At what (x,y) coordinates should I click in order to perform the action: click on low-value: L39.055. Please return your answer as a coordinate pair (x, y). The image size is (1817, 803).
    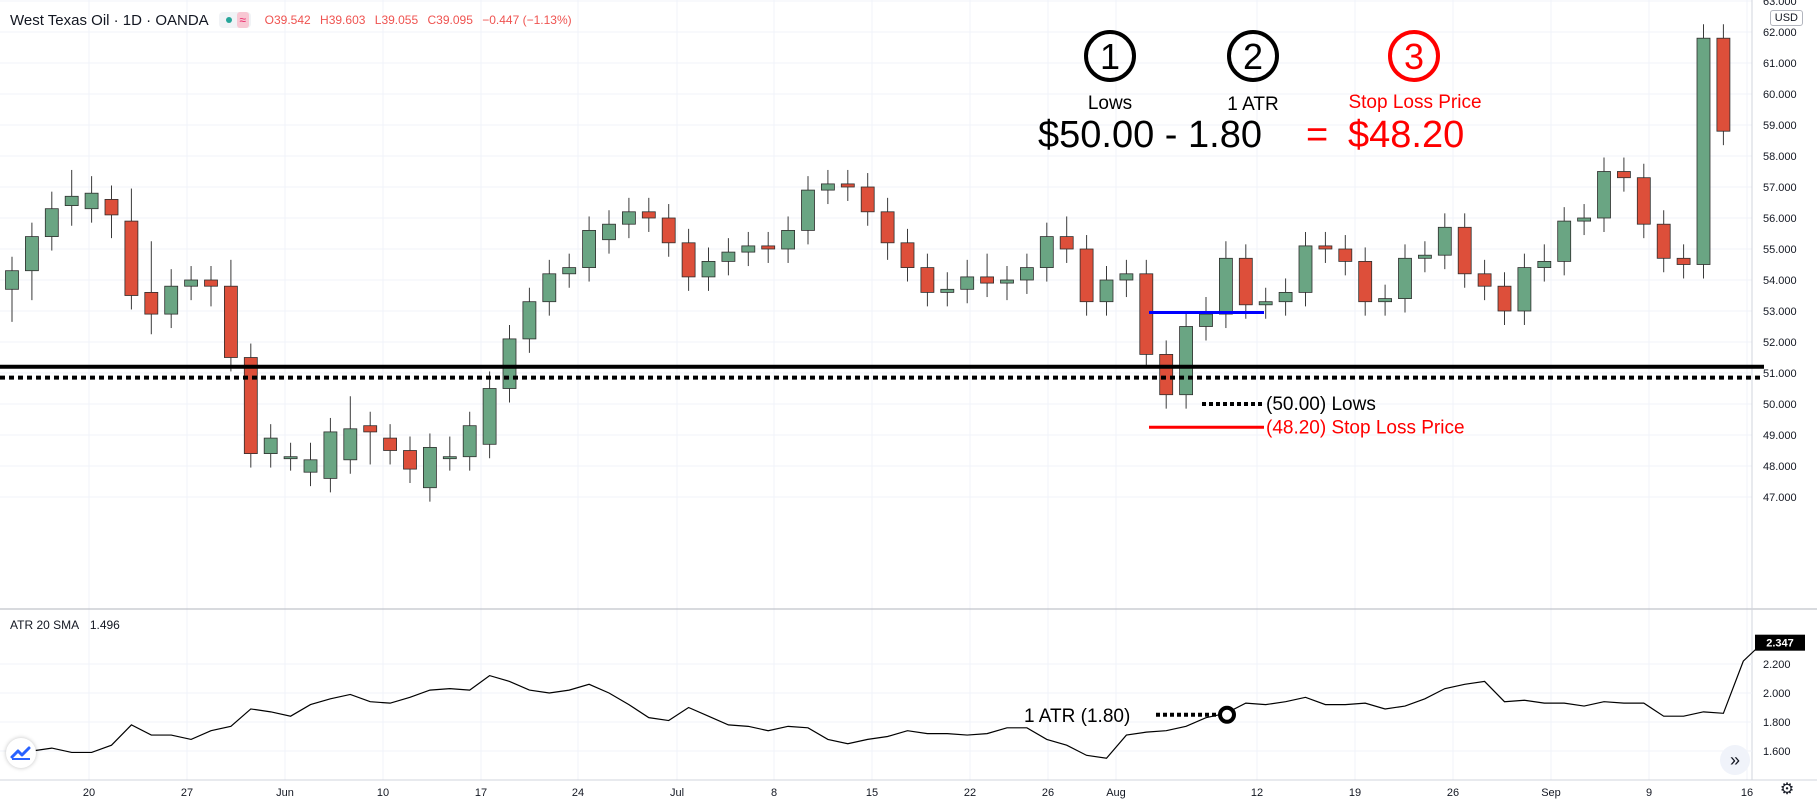
    Looking at the image, I should click on (396, 20).